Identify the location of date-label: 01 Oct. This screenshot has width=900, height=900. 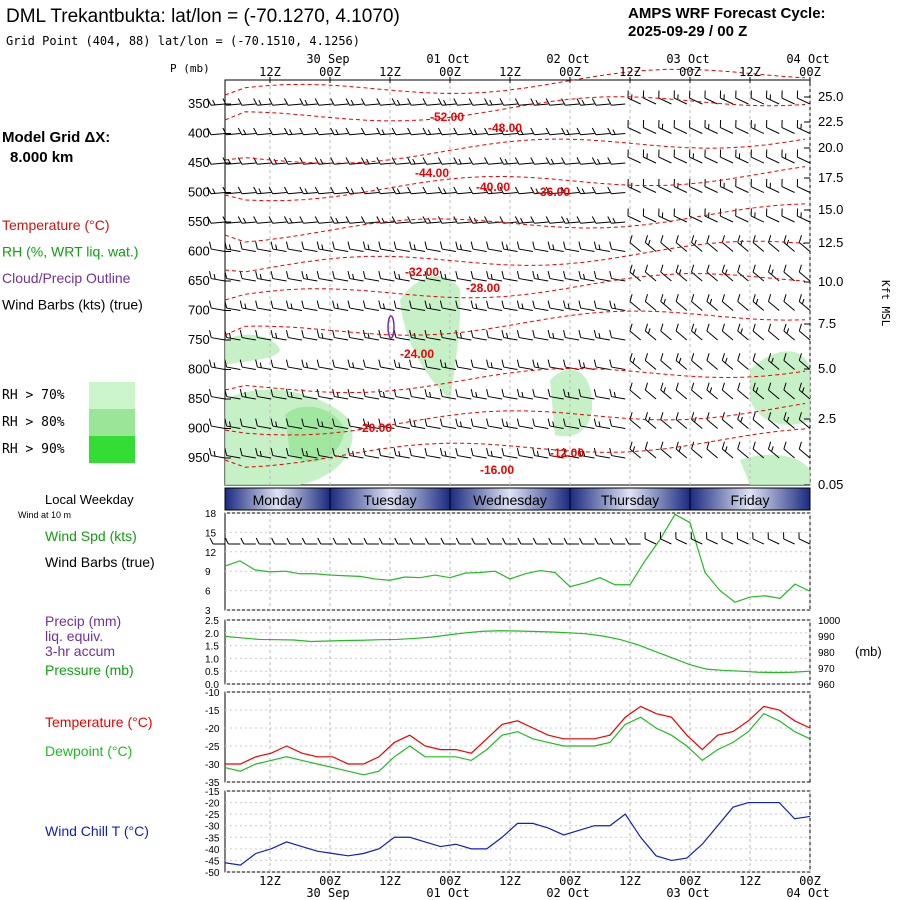
(447, 59).